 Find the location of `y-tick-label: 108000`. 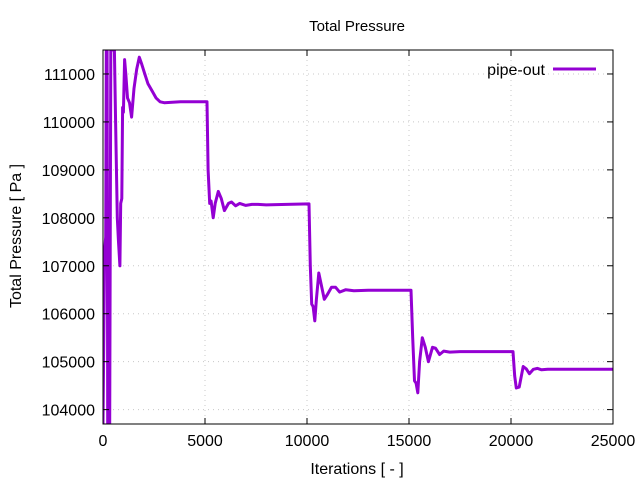

y-tick-label: 108000 is located at coordinates (68, 219).